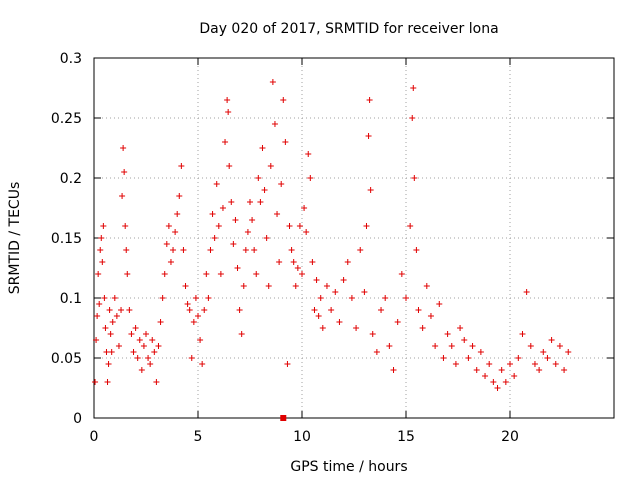 The height and width of the screenshot is (480, 640). What do you see at coordinates (71, 59) in the screenshot?
I see `y-tick-label: 0.3` at bounding box center [71, 59].